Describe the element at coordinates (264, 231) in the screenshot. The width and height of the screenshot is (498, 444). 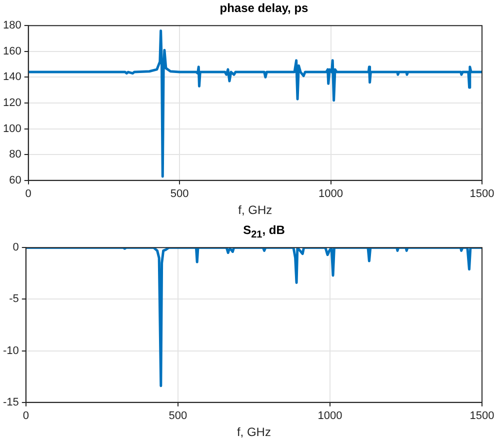
I see `chart-title: S$_{21}$, dB` at that location.